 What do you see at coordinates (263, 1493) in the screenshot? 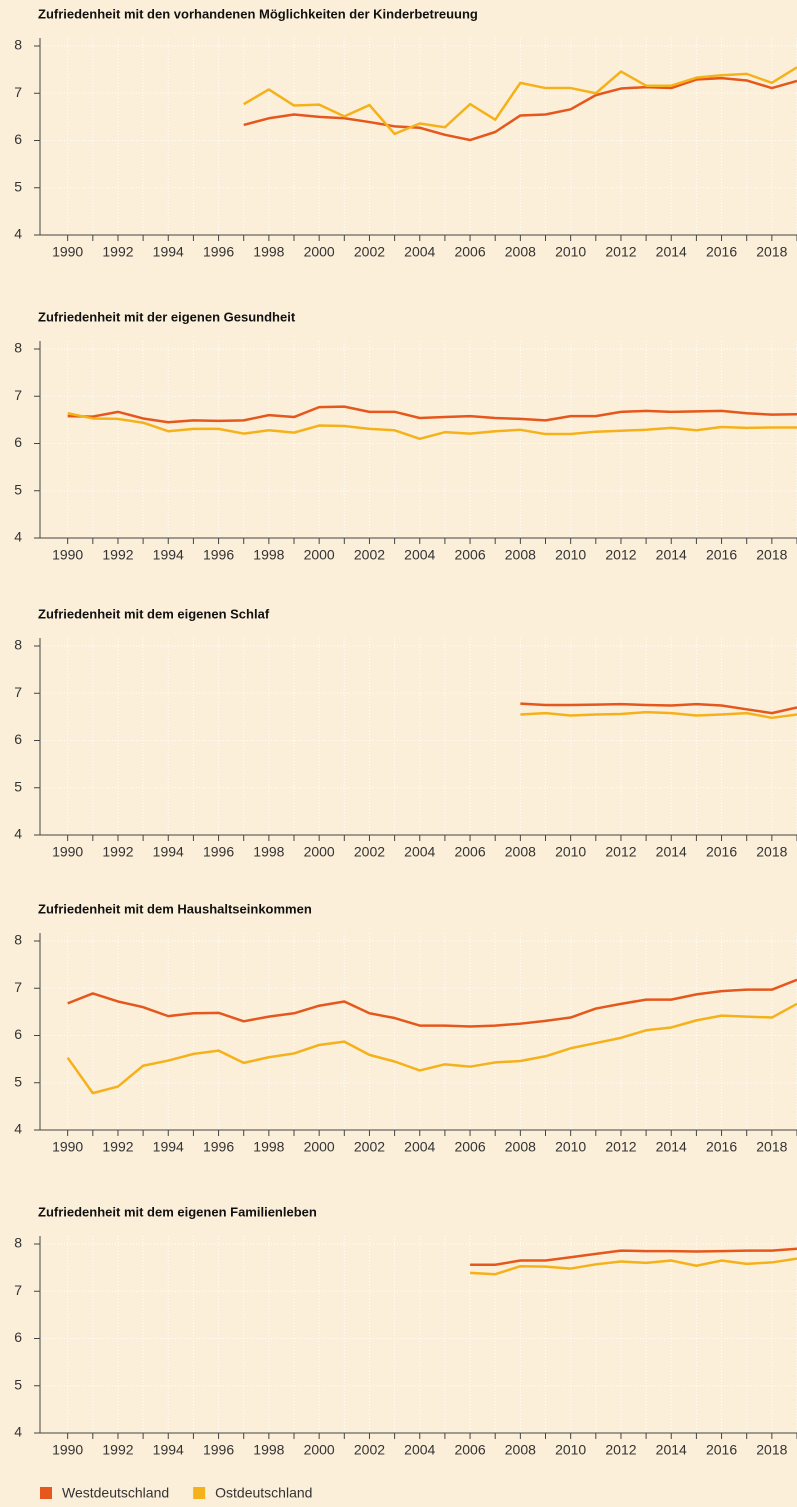
I see `legend-label: Ostdeutschland` at bounding box center [263, 1493].